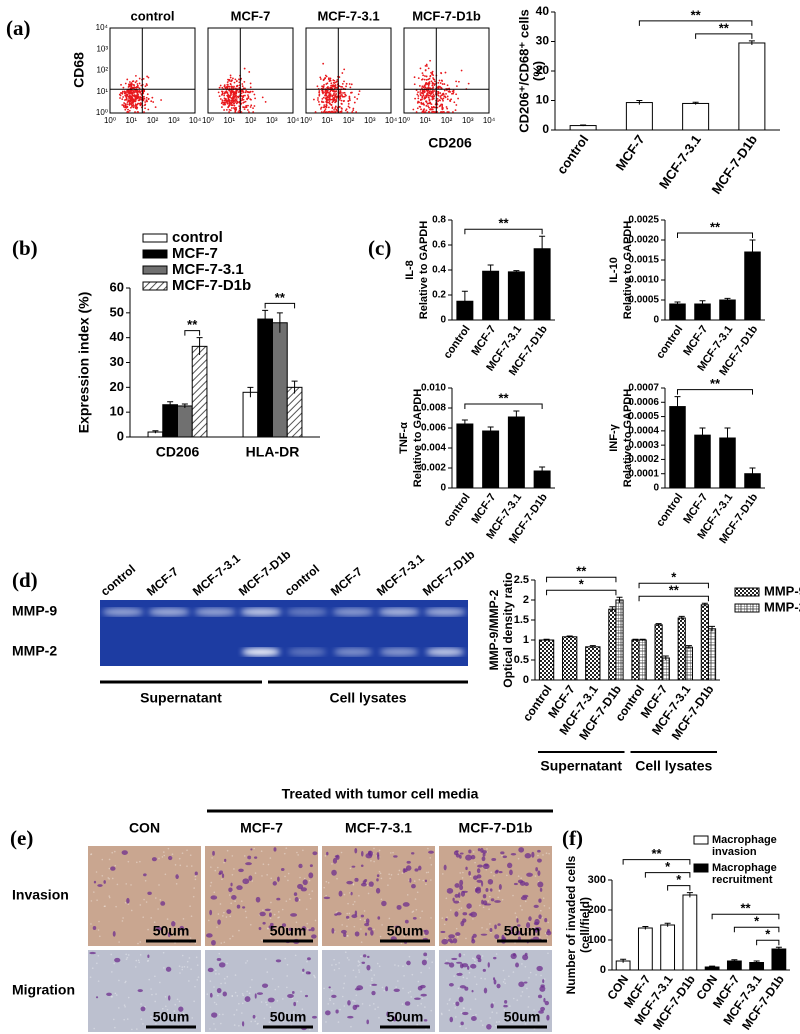  What do you see at coordinates (117, 286) in the screenshot?
I see `y-tick-label: 60` at bounding box center [117, 286].